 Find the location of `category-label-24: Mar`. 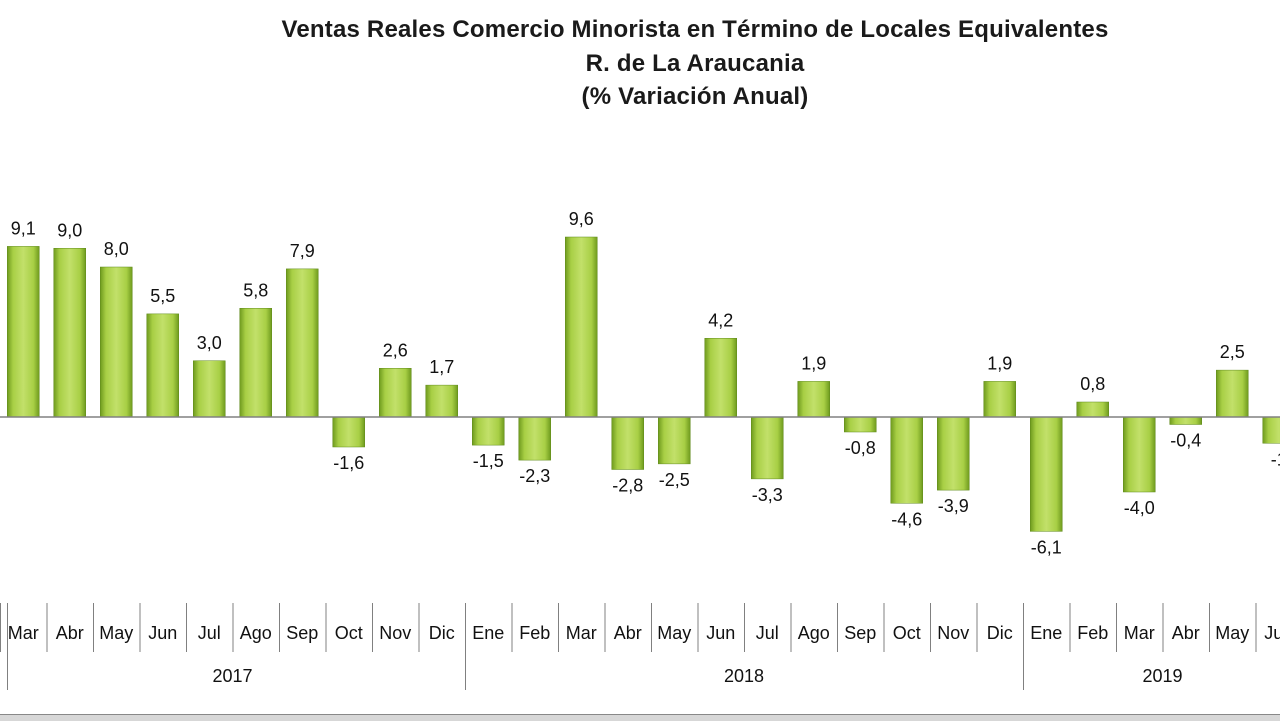

category-label-24: Mar is located at coordinates (1139, 633).